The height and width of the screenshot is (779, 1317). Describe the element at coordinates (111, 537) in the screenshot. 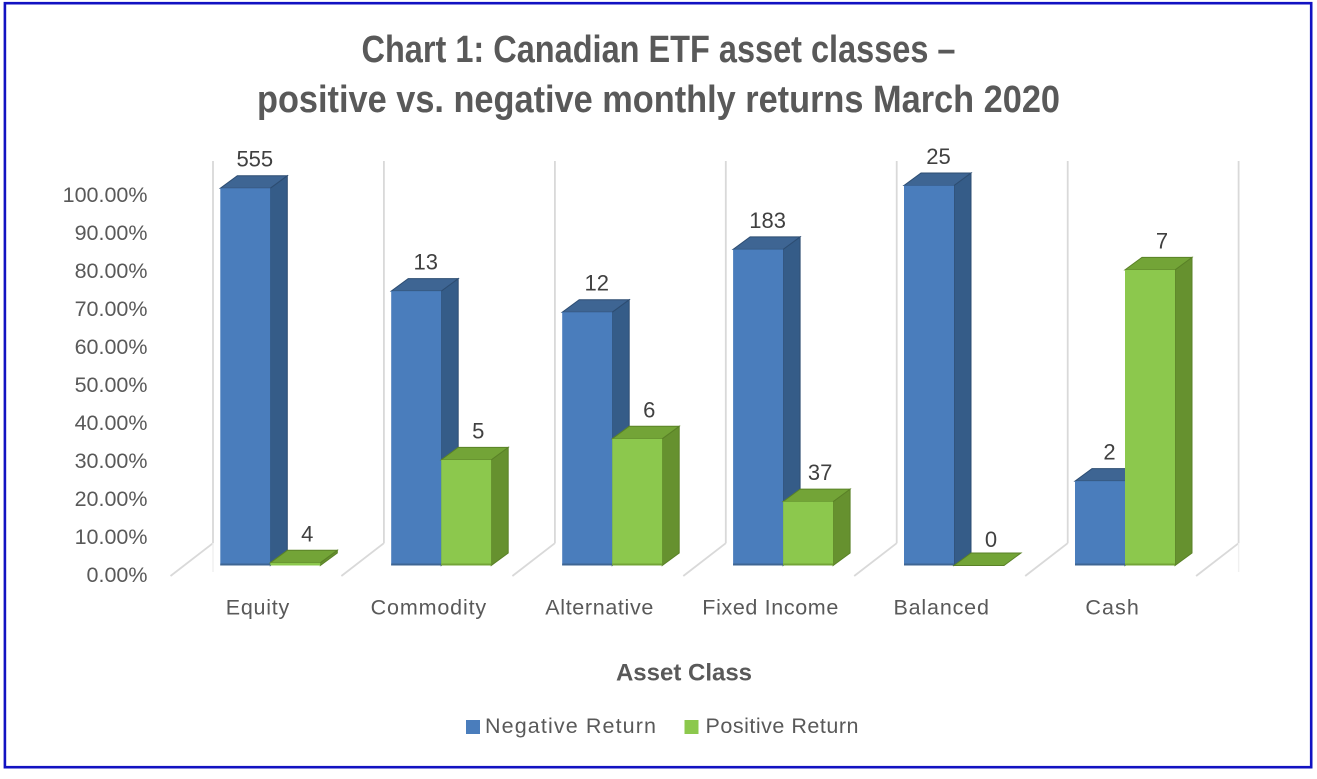

I see `svg-text: 10.00%` at that location.